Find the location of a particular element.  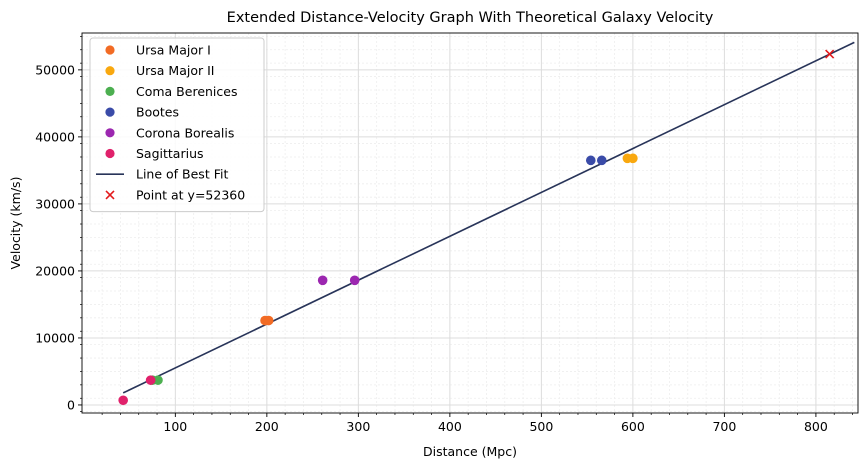

legend-label: Corona Borealis is located at coordinates (185, 132).